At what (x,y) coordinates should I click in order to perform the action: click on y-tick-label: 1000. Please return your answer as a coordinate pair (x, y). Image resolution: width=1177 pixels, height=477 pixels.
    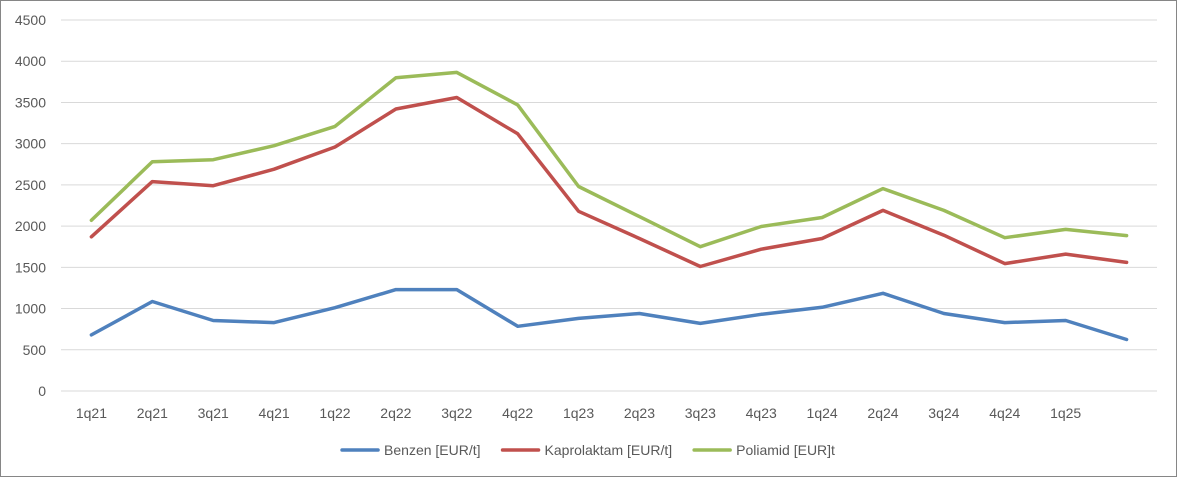
    Looking at the image, I should click on (30, 309).